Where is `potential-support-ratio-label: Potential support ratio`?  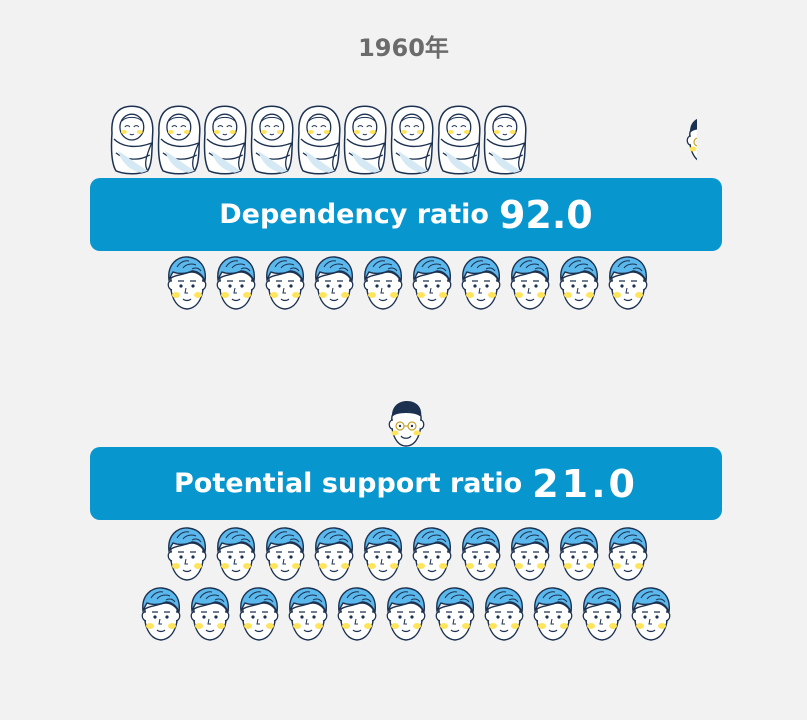 potential-support-ratio-label: Potential support ratio is located at coordinates (348, 483).